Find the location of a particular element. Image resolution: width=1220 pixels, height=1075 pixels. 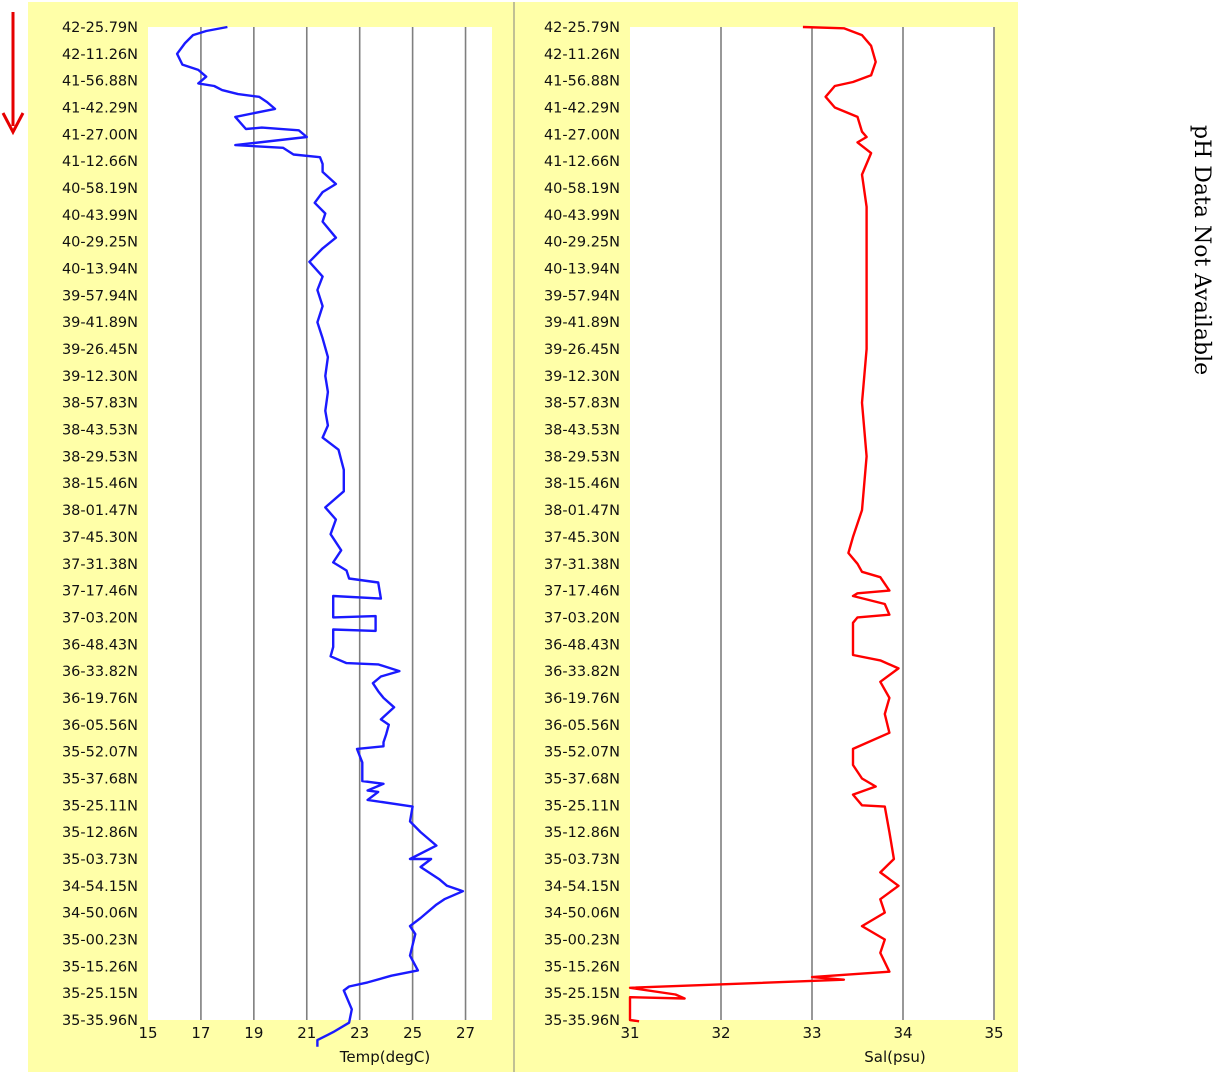

temperature-x-tick-label: 21 is located at coordinates (306, 1033).